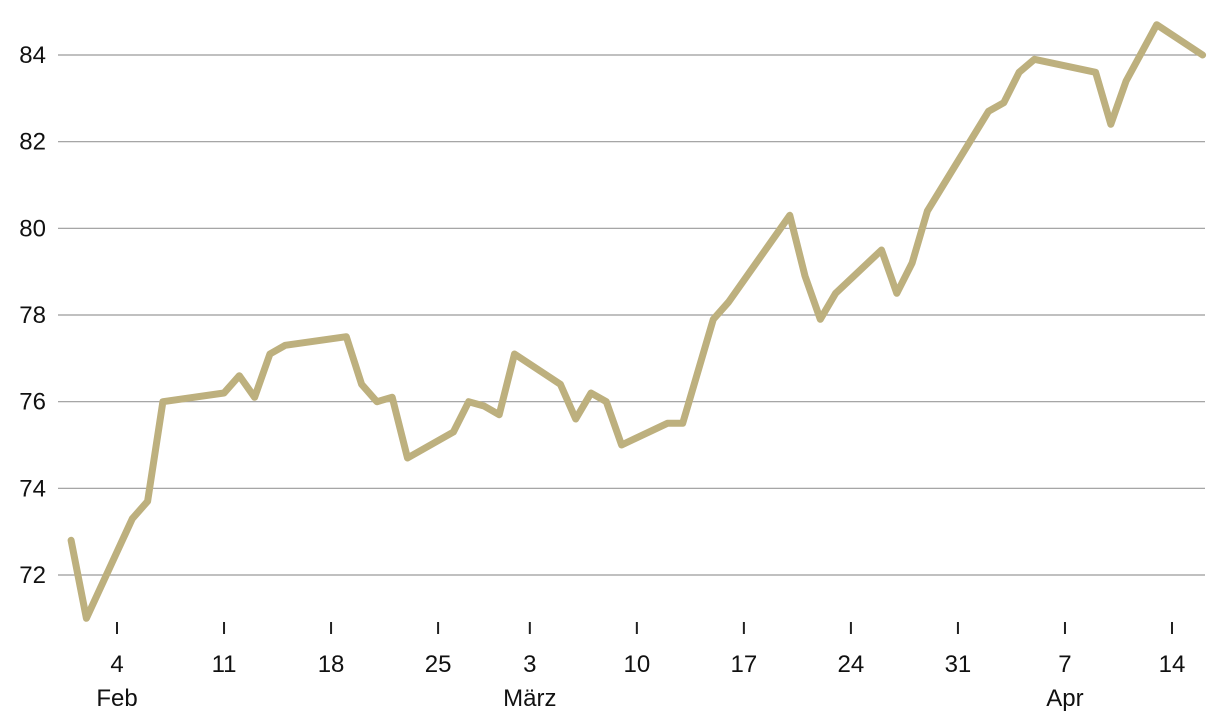  I want to click on x-axis: 4 11 18 25 3 10 17 24 31 7 14 Feb März Apr, so click(640, 667).